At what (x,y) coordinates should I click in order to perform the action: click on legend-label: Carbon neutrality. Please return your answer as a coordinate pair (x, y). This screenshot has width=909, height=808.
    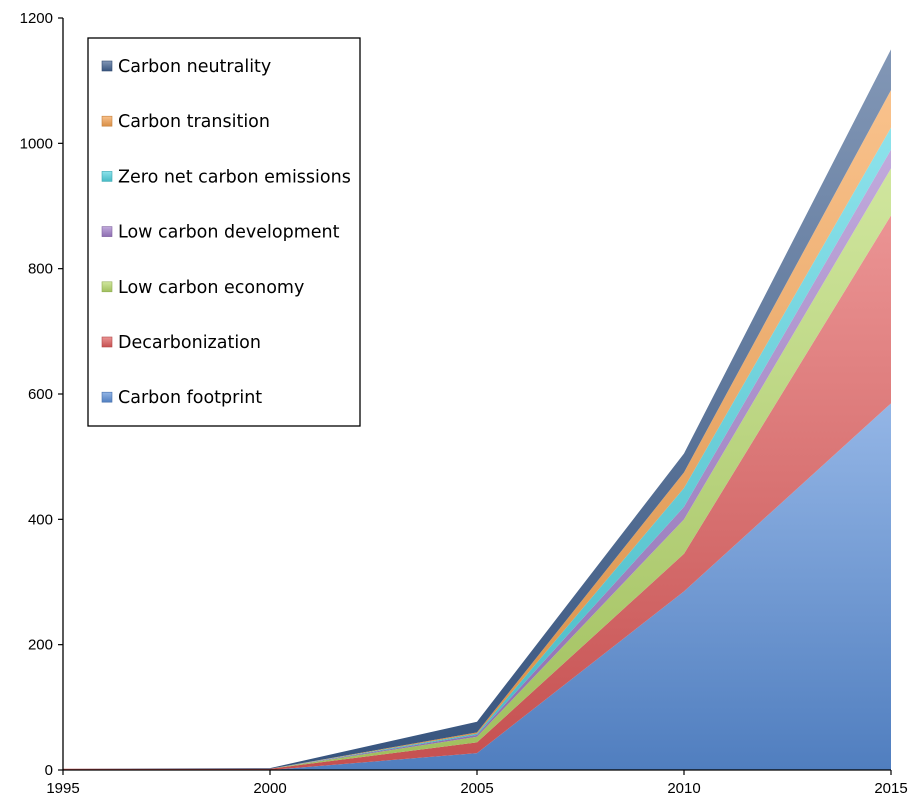
    Looking at the image, I should click on (194, 67).